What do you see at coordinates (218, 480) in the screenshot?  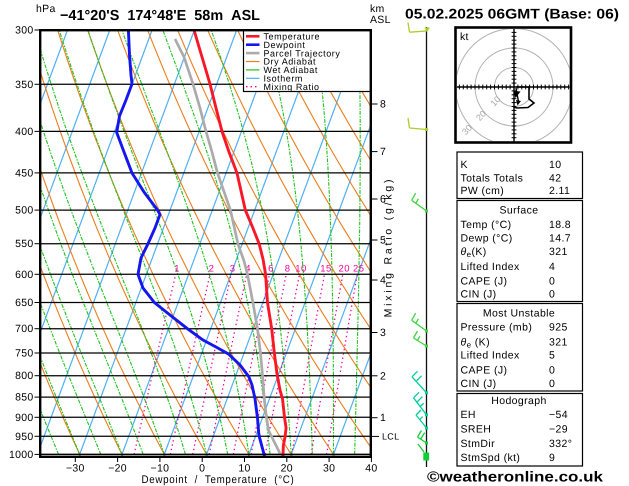 I see `svg-text: Dewpoint / Temperature (°C)` at bounding box center [218, 480].